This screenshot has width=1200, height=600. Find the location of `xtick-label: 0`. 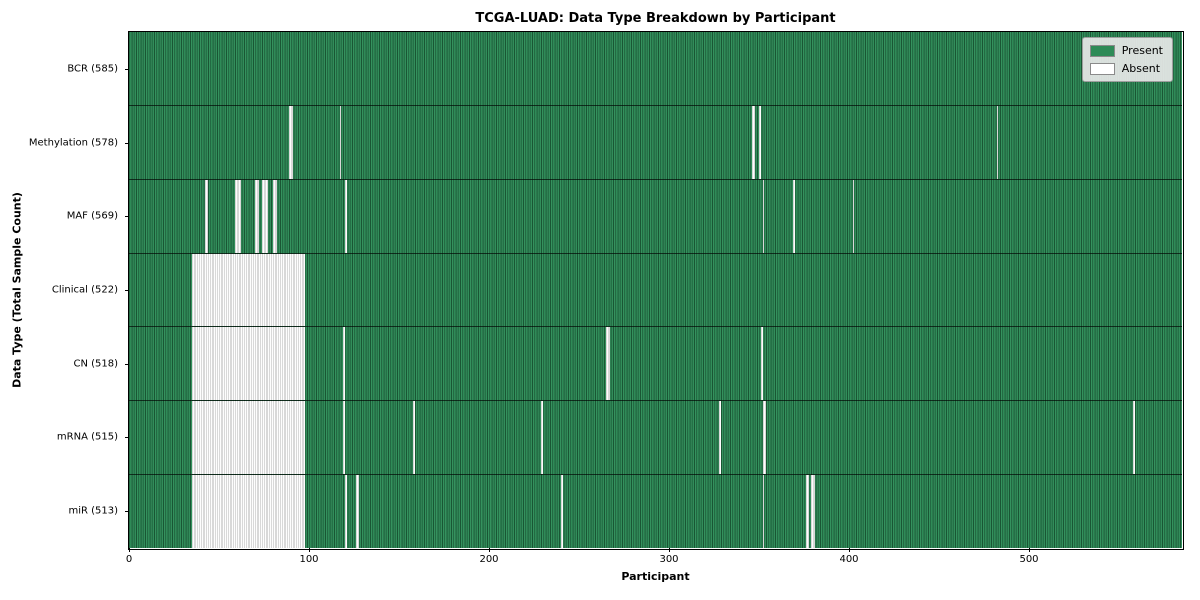

xtick-label: 0 is located at coordinates (129, 559).